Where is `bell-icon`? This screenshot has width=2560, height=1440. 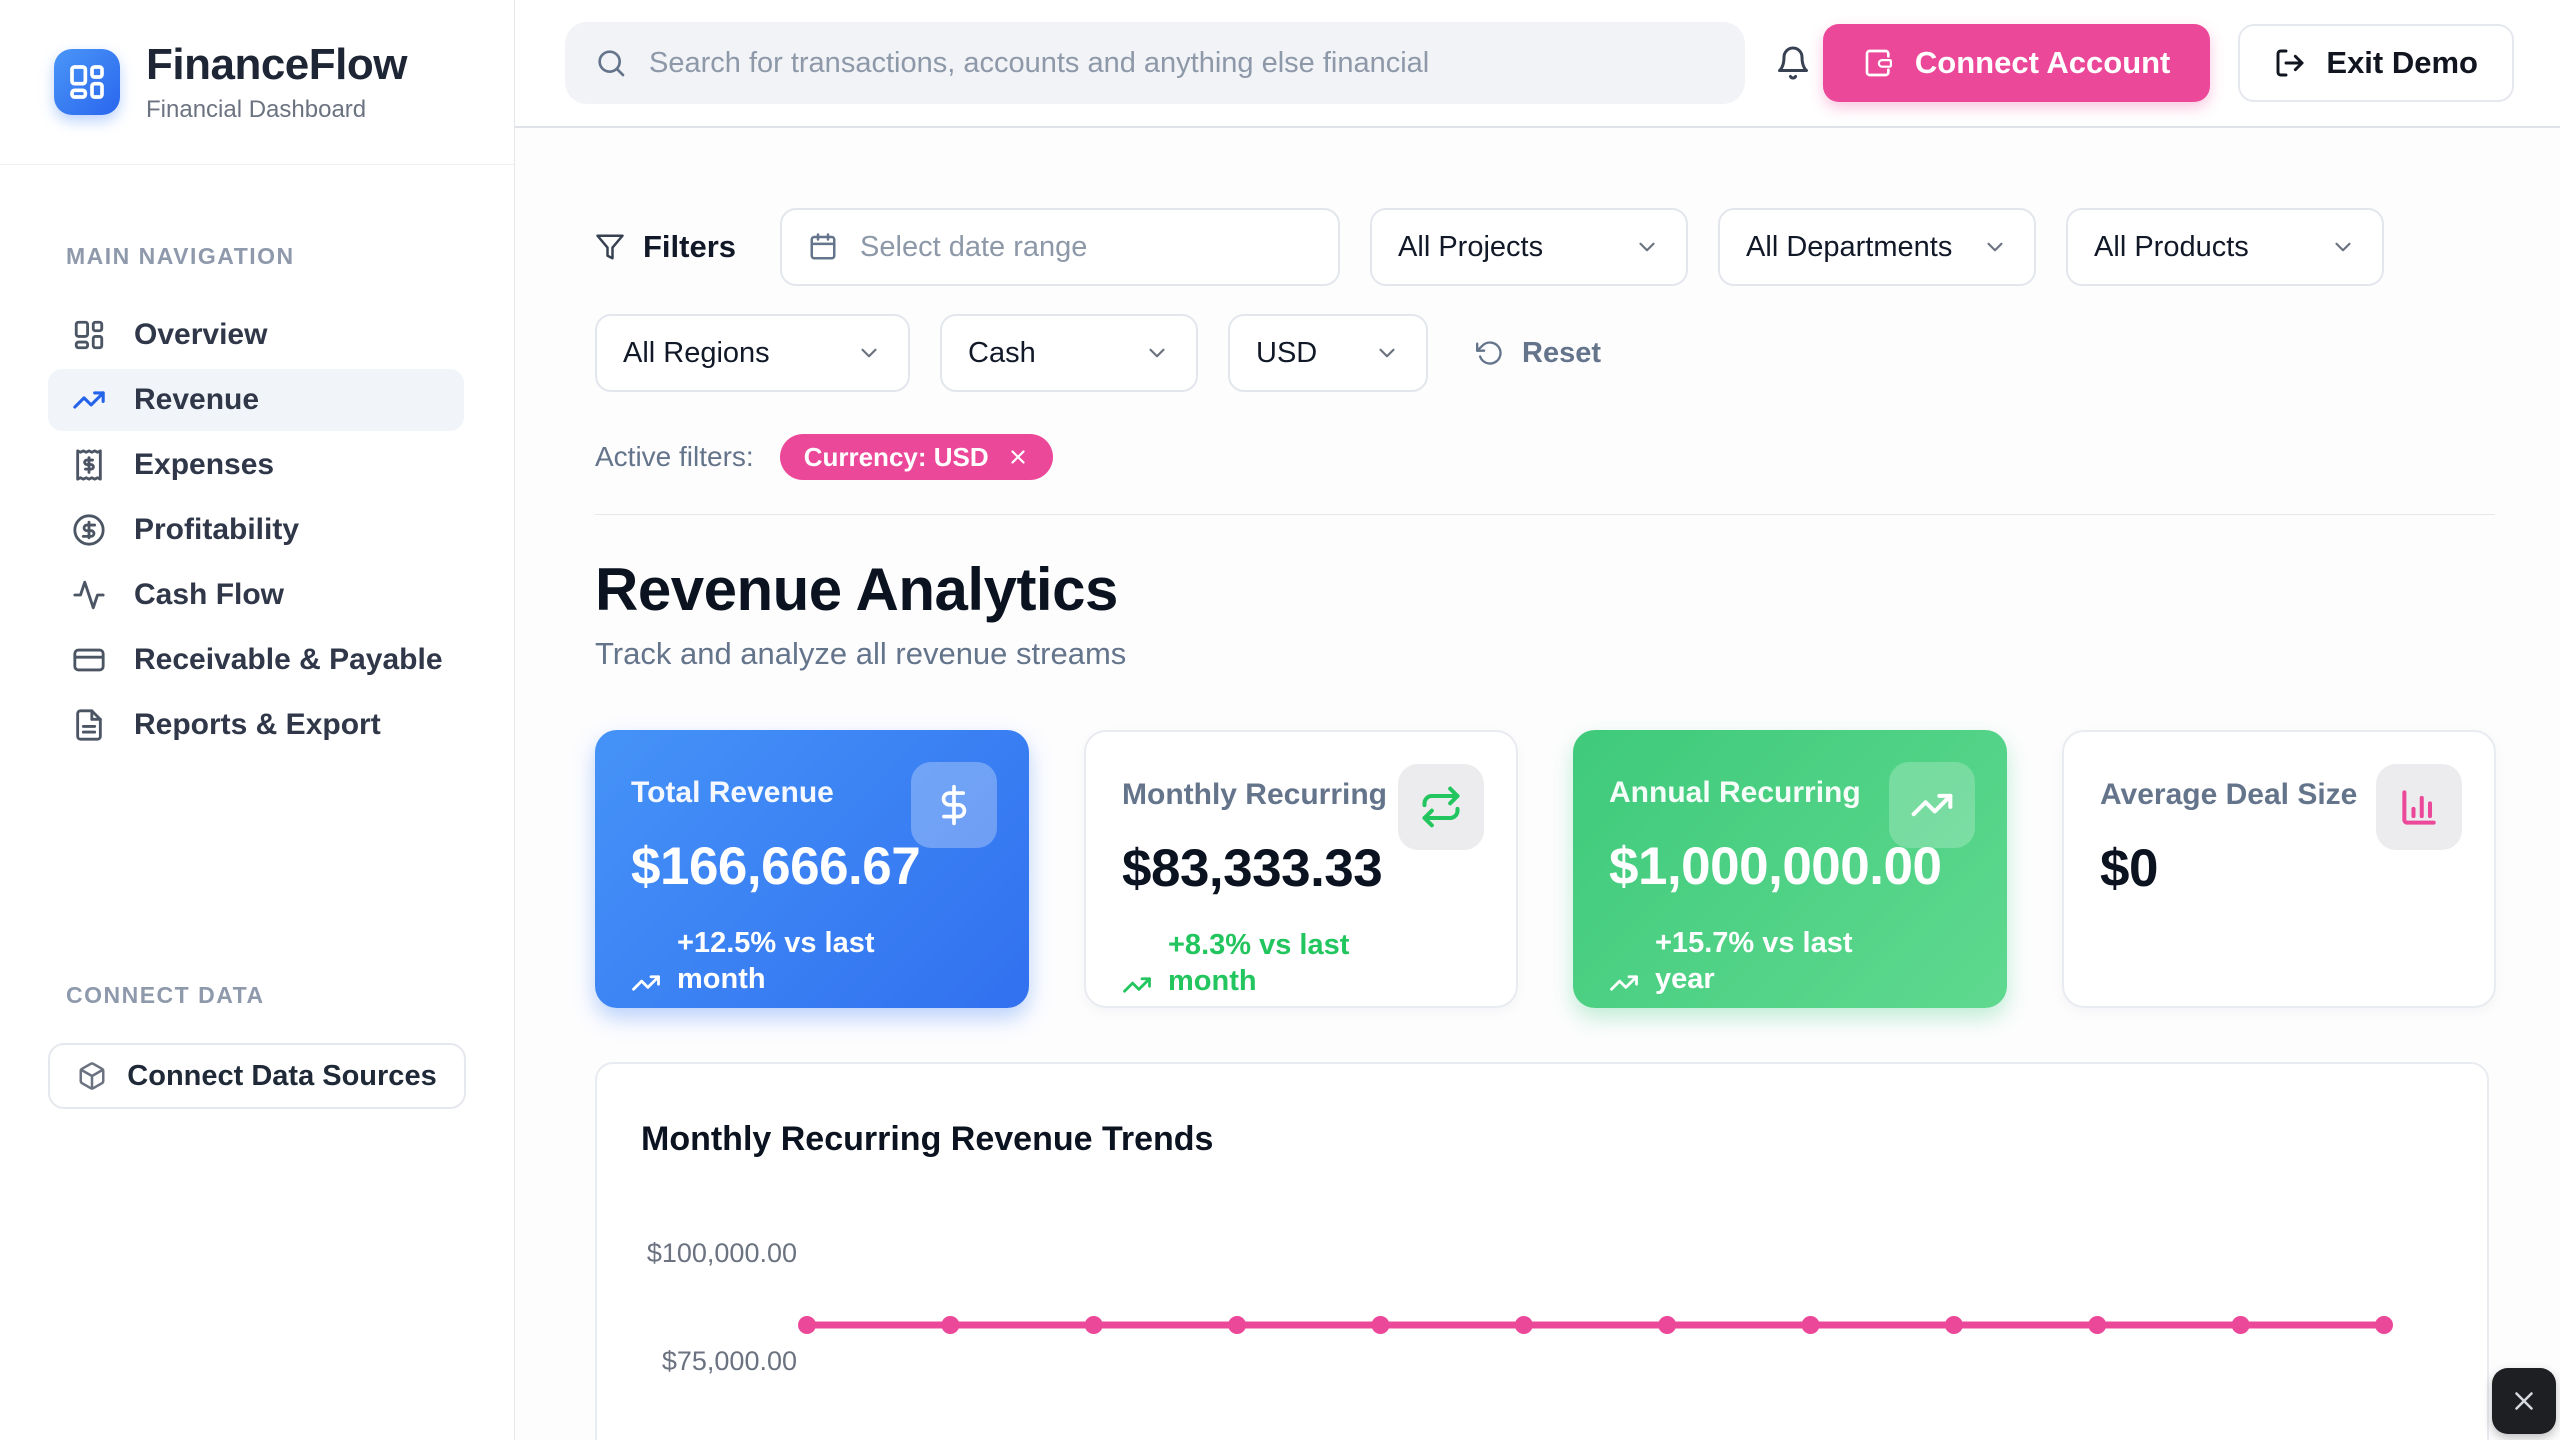 bell-icon is located at coordinates (1793, 63).